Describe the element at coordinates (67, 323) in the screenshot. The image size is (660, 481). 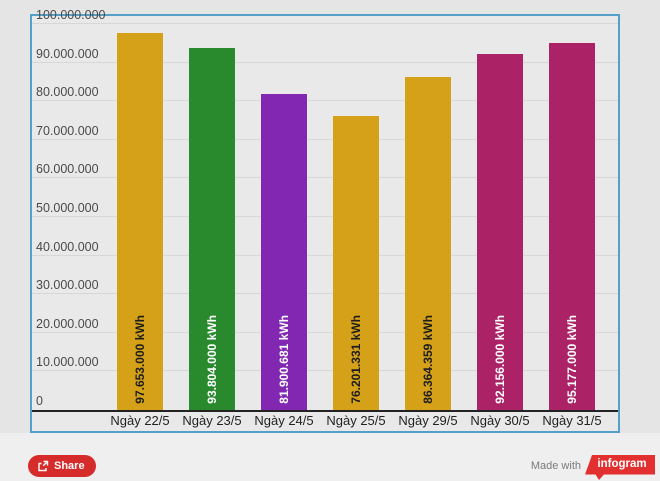
I see `y-axis-tick-label: 20.000.000` at that location.